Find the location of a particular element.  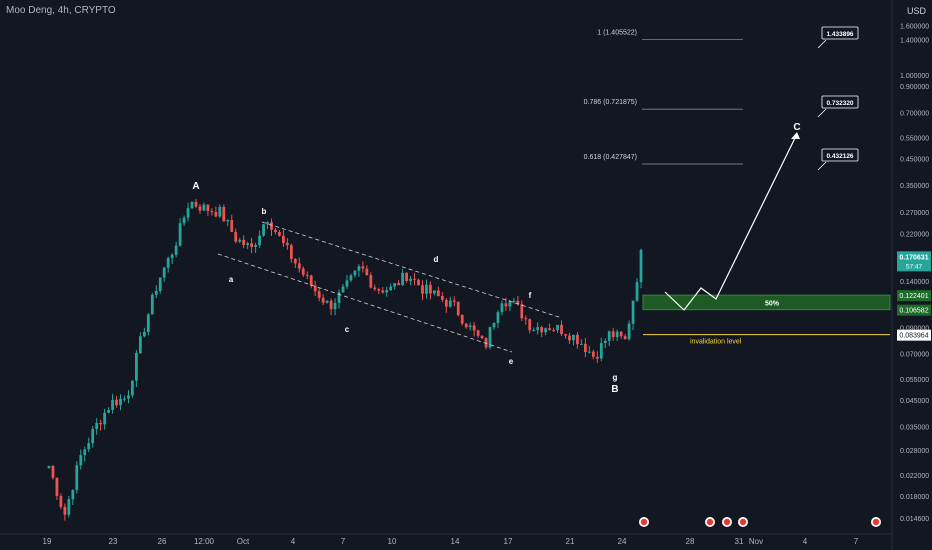

y-tick-label: 0.070000 is located at coordinates (914, 355).